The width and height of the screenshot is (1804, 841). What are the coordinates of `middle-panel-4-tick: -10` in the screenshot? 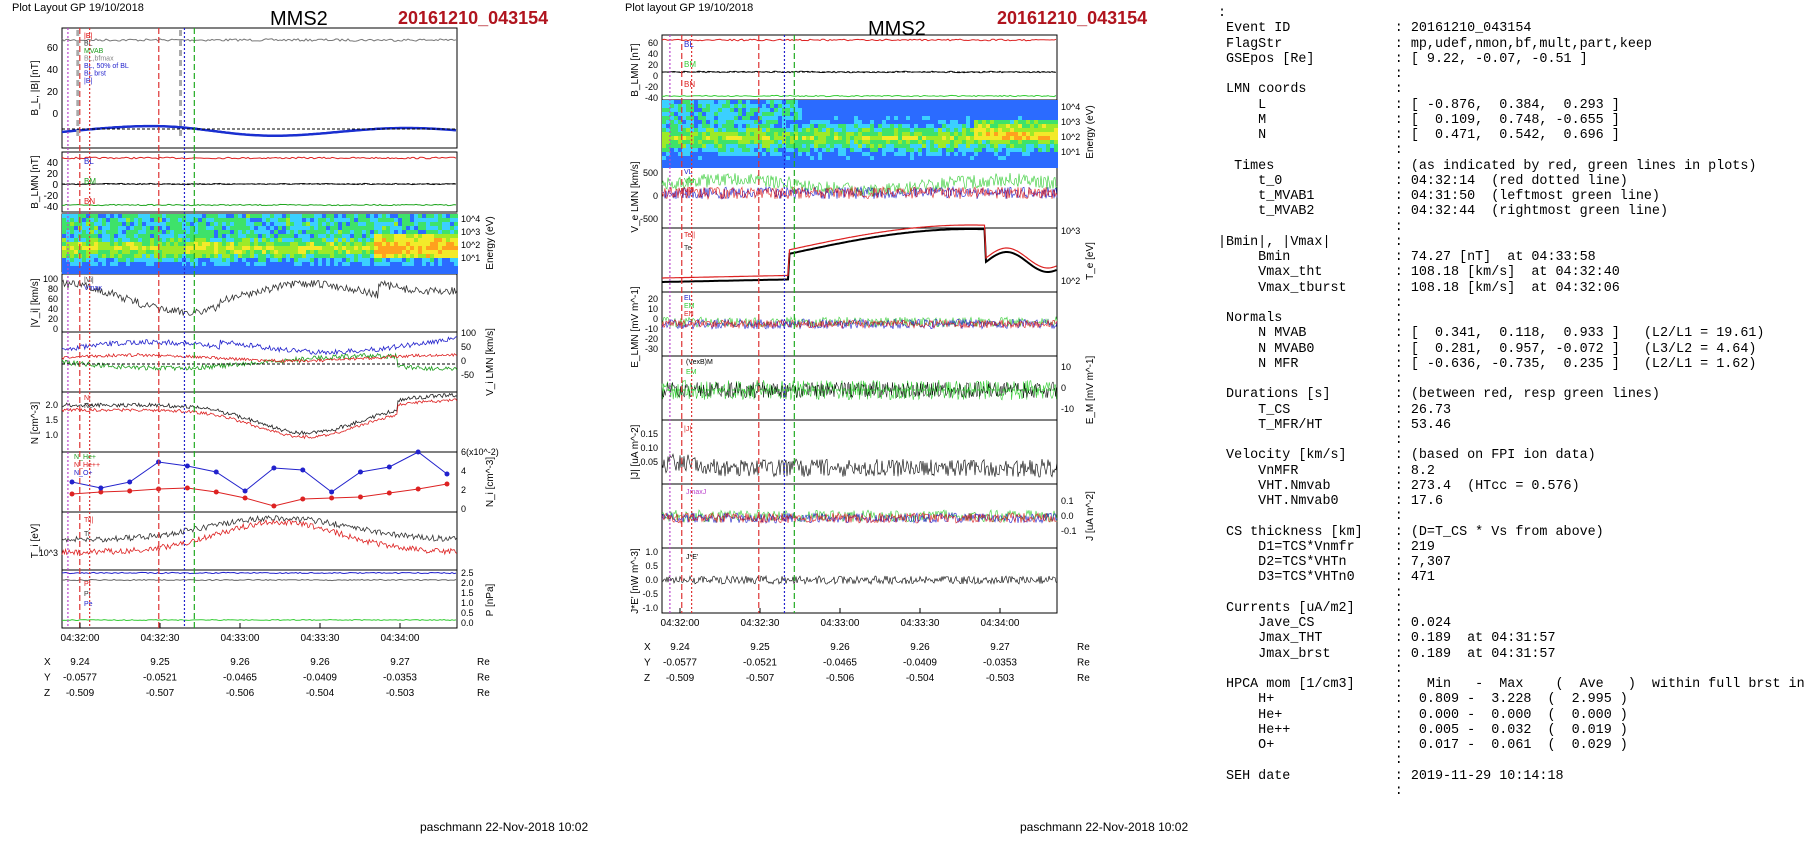 It's located at (651, 329).